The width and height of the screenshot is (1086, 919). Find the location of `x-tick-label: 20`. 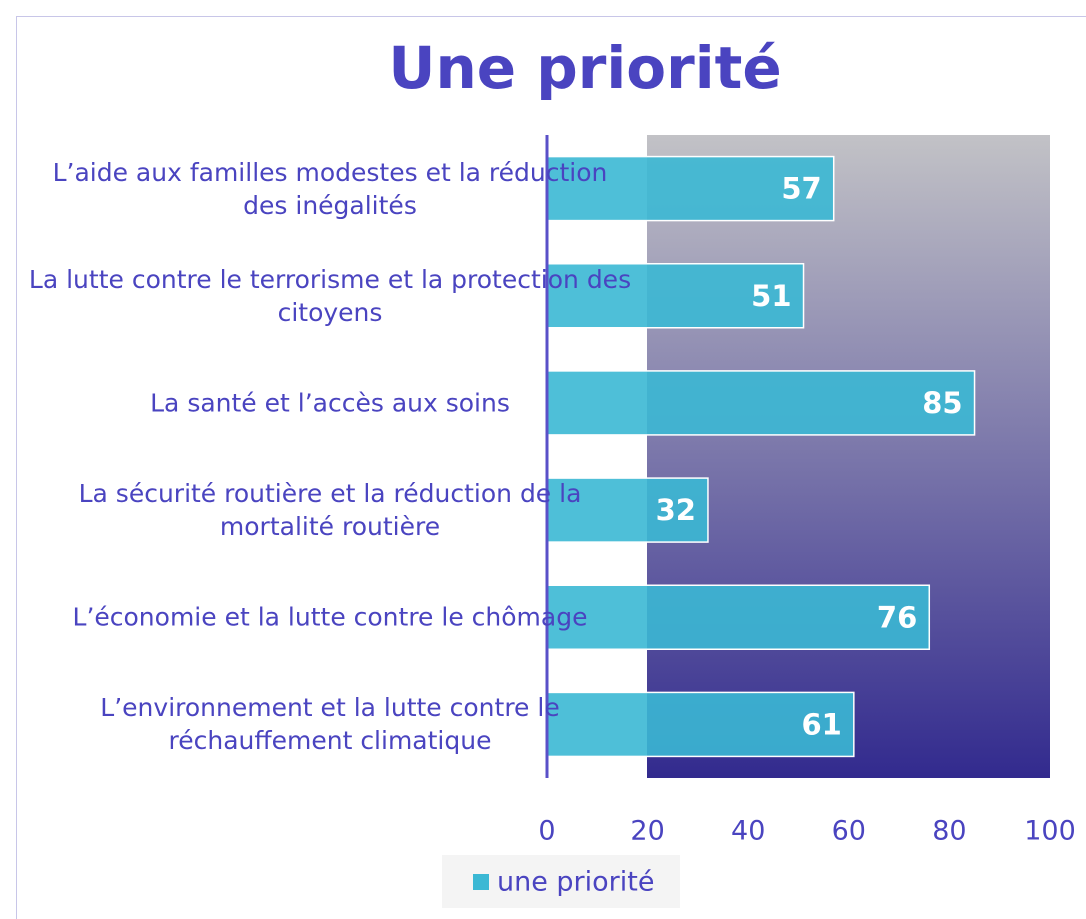

x-tick-label: 20 is located at coordinates (647, 831).